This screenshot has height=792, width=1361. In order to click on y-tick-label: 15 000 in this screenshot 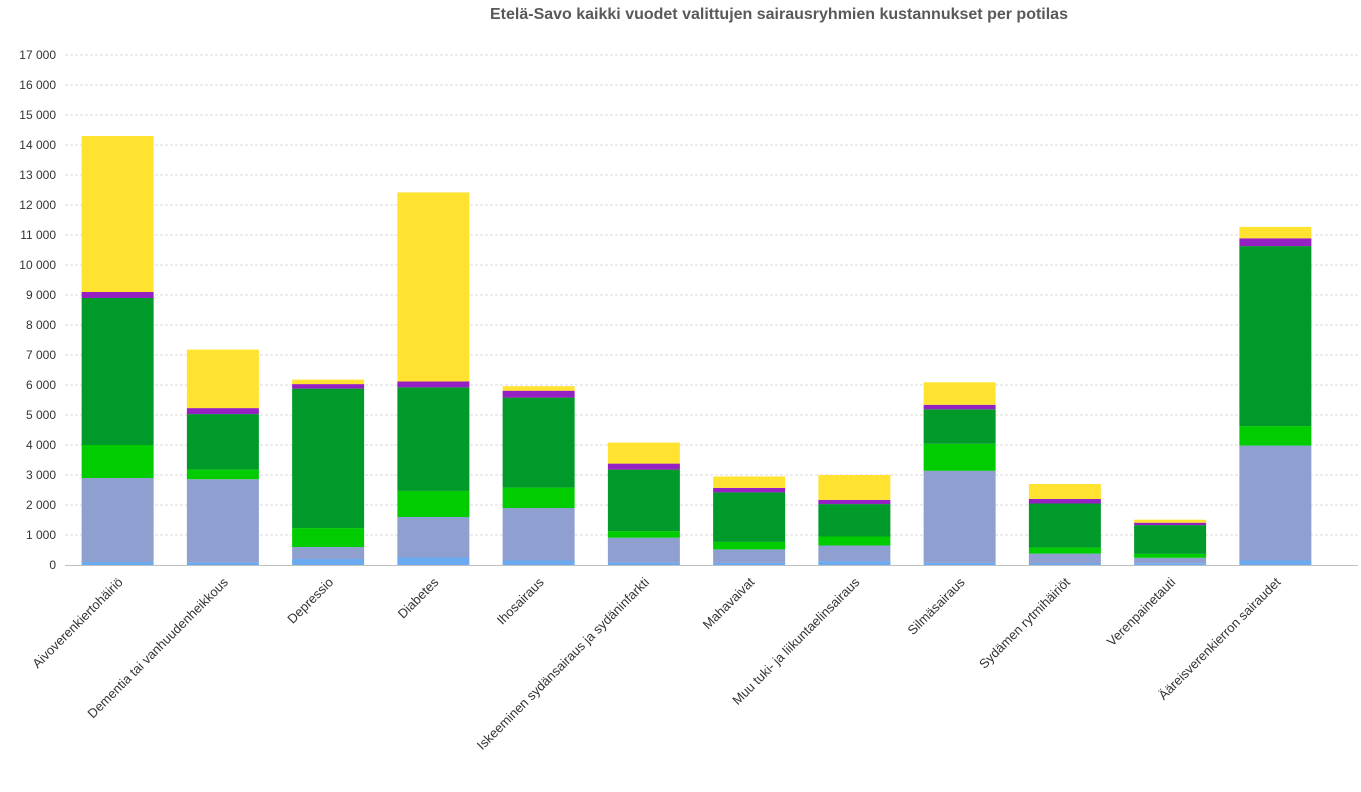, I will do `click(37, 115)`.